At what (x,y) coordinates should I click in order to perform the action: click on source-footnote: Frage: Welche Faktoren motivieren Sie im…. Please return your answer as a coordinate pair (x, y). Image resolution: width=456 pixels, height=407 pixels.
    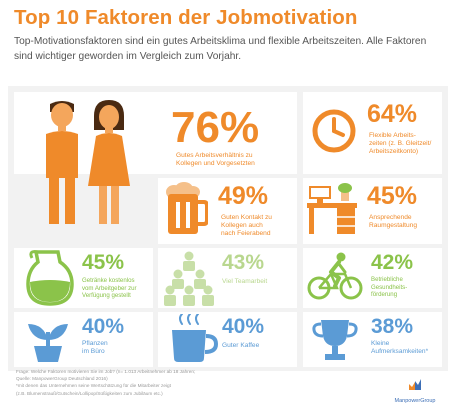
    Looking at the image, I should click on (106, 382).